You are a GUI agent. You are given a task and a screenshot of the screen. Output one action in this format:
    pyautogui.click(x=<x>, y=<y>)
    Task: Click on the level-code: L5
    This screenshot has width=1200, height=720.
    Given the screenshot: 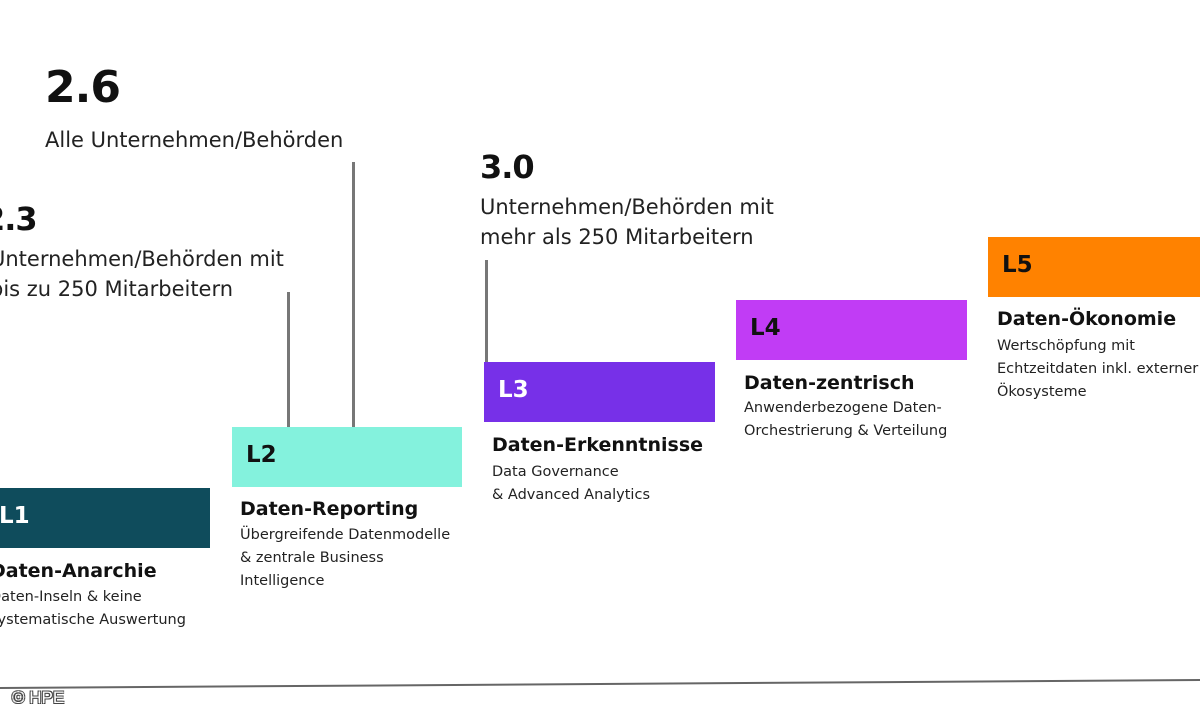 What is the action you would take?
    pyautogui.click(x=1017, y=265)
    